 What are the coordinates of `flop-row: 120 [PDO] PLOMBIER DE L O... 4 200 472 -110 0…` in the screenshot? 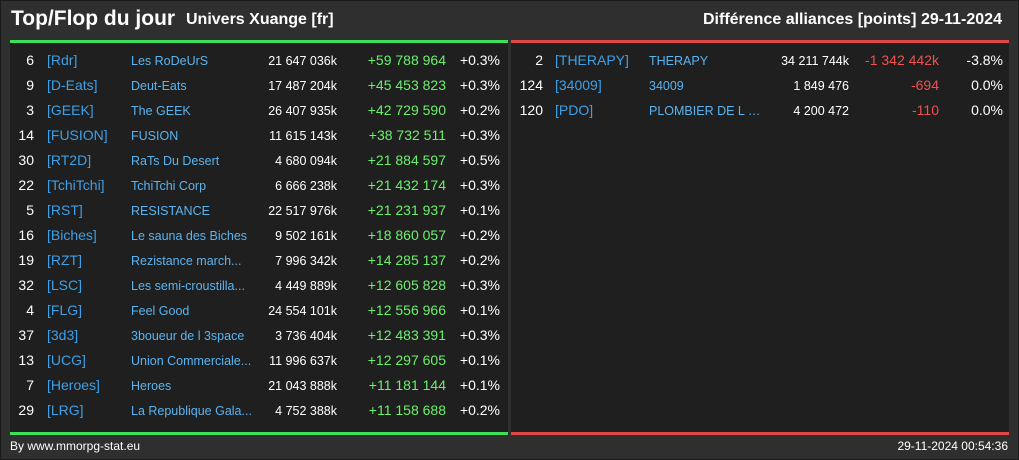 It's located at (760, 110).